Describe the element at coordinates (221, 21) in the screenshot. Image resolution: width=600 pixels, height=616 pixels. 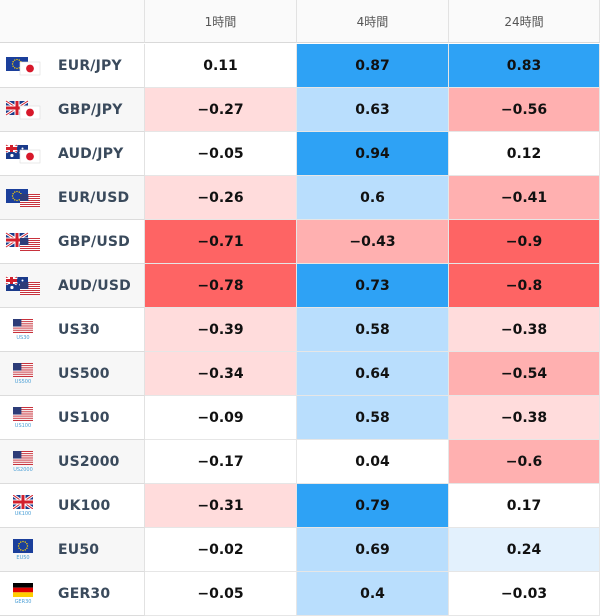
I see `header-1h: 1時間` at that location.